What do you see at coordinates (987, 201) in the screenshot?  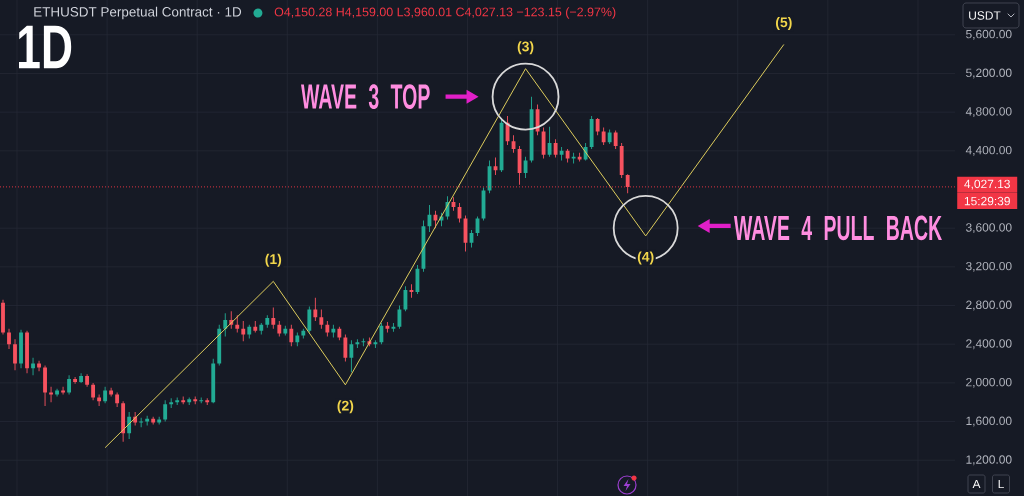 I see `text: 15:29:39` at bounding box center [987, 201].